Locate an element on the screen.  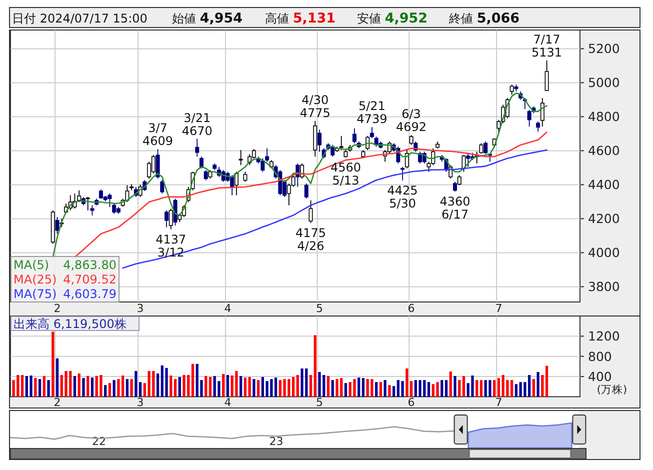
y-tick-label: 4200 is located at coordinates (604, 218).